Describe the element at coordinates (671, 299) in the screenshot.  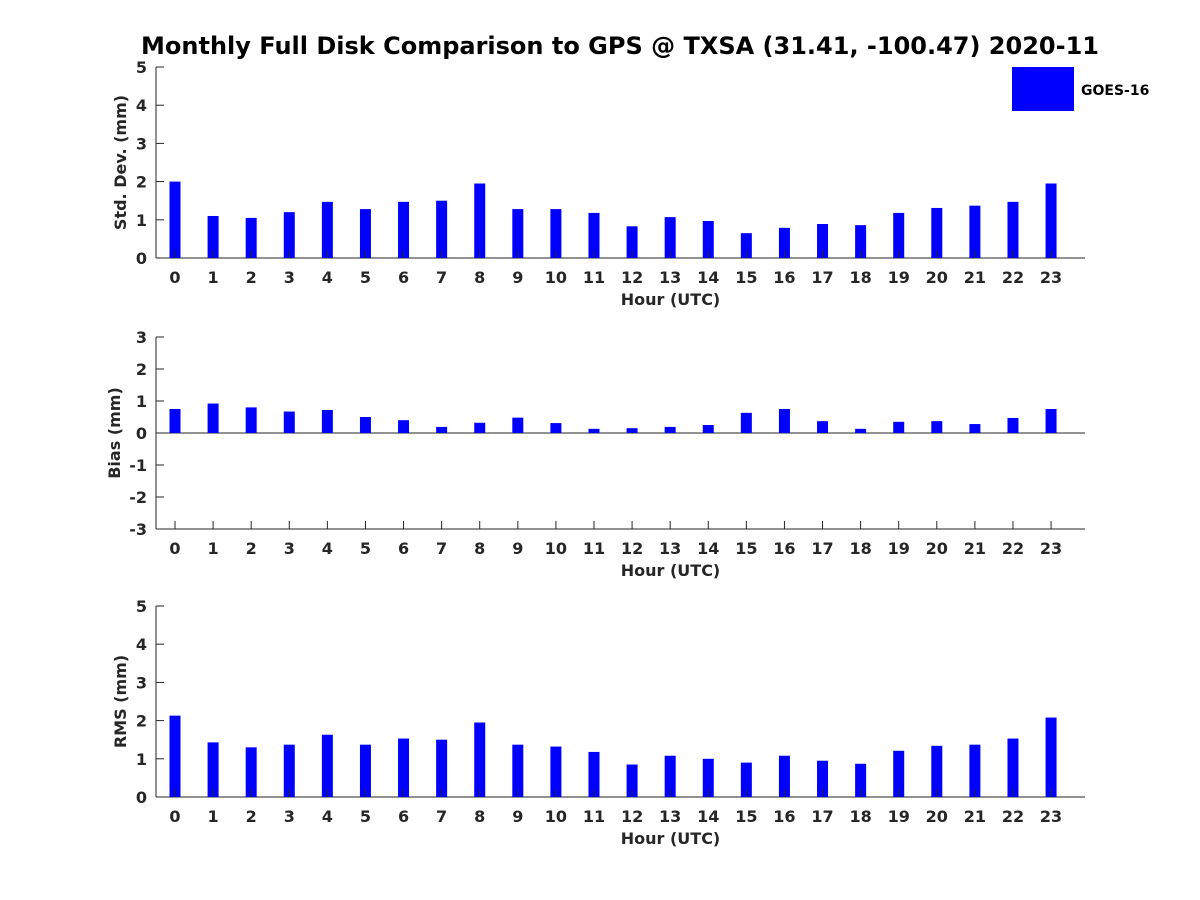
I see `std-dev-xlabel: Hour (UTC)` at that location.